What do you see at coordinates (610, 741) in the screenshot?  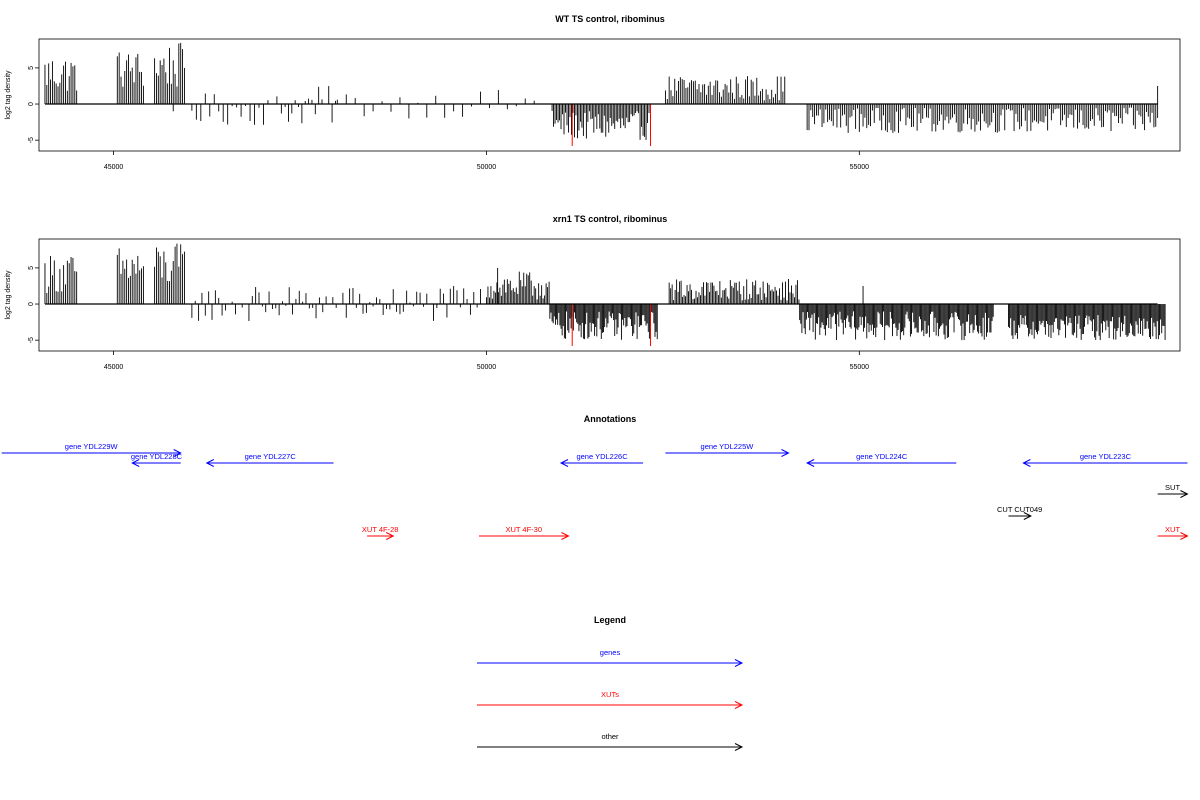 I see `legend-item-other: other` at bounding box center [610, 741].